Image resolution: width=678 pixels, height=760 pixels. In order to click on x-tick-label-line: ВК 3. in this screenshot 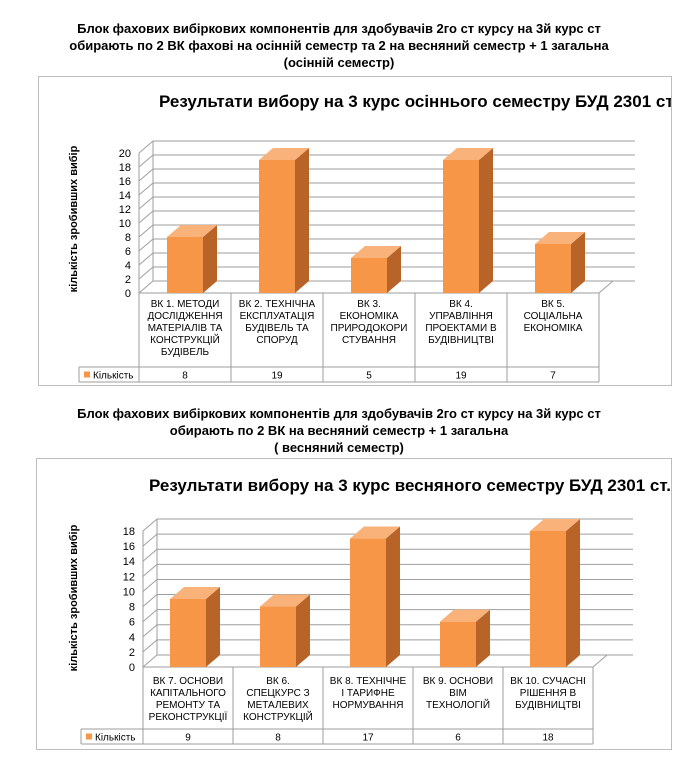, I will do `click(369, 304)`.